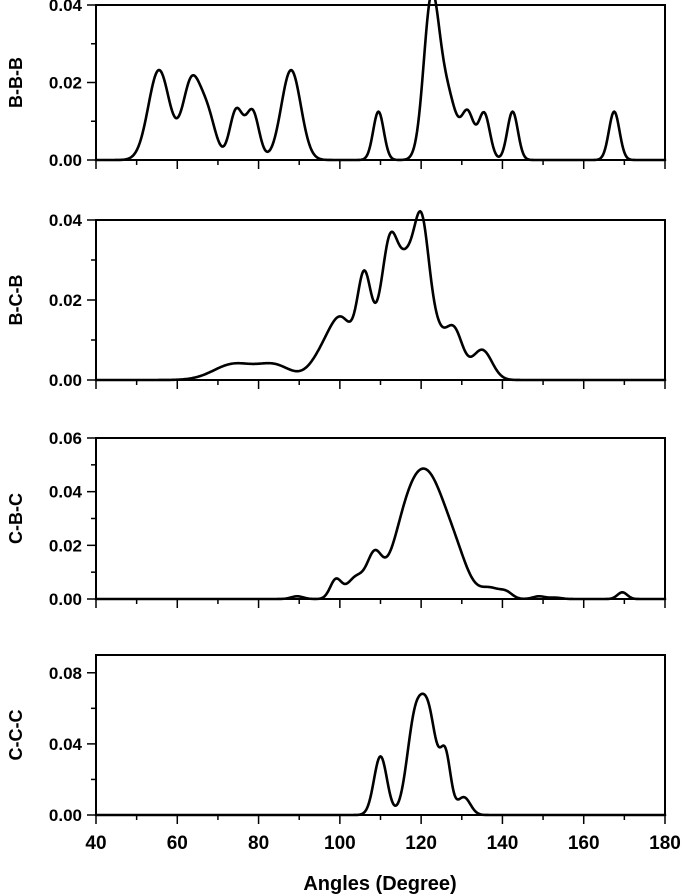 Image resolution: width=685 pixels, height=896 pixels. What do you see at coordinates (340, 843) in the screenshot?
I see `x-tick-label: 100` at bounding box center [340, 843].